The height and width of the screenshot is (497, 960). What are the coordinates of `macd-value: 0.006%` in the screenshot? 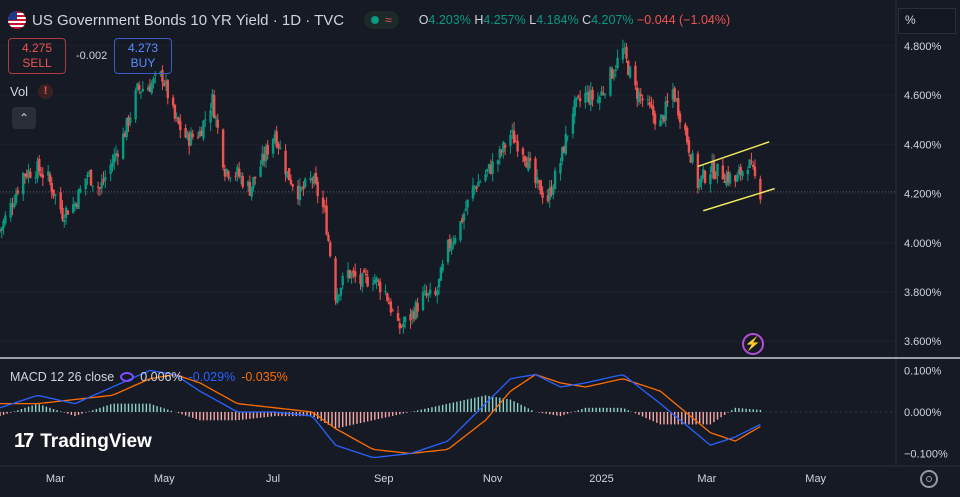 It's located at (161, 377).